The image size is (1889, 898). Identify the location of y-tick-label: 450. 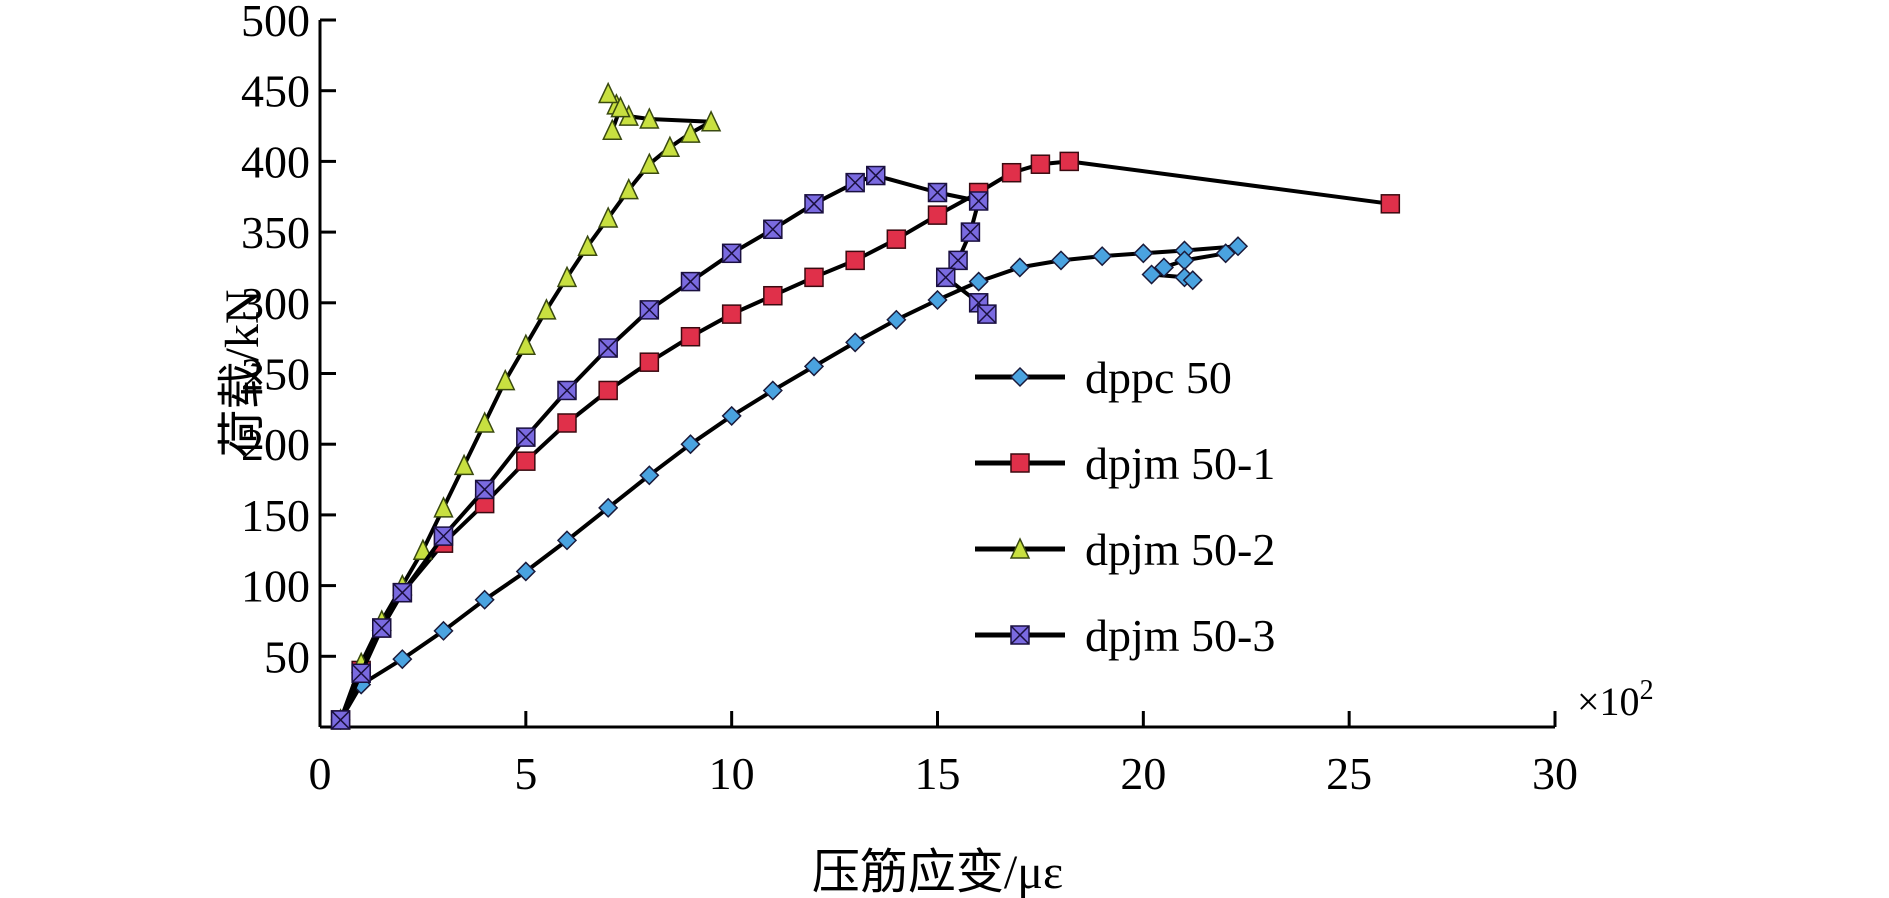
(275, 91).